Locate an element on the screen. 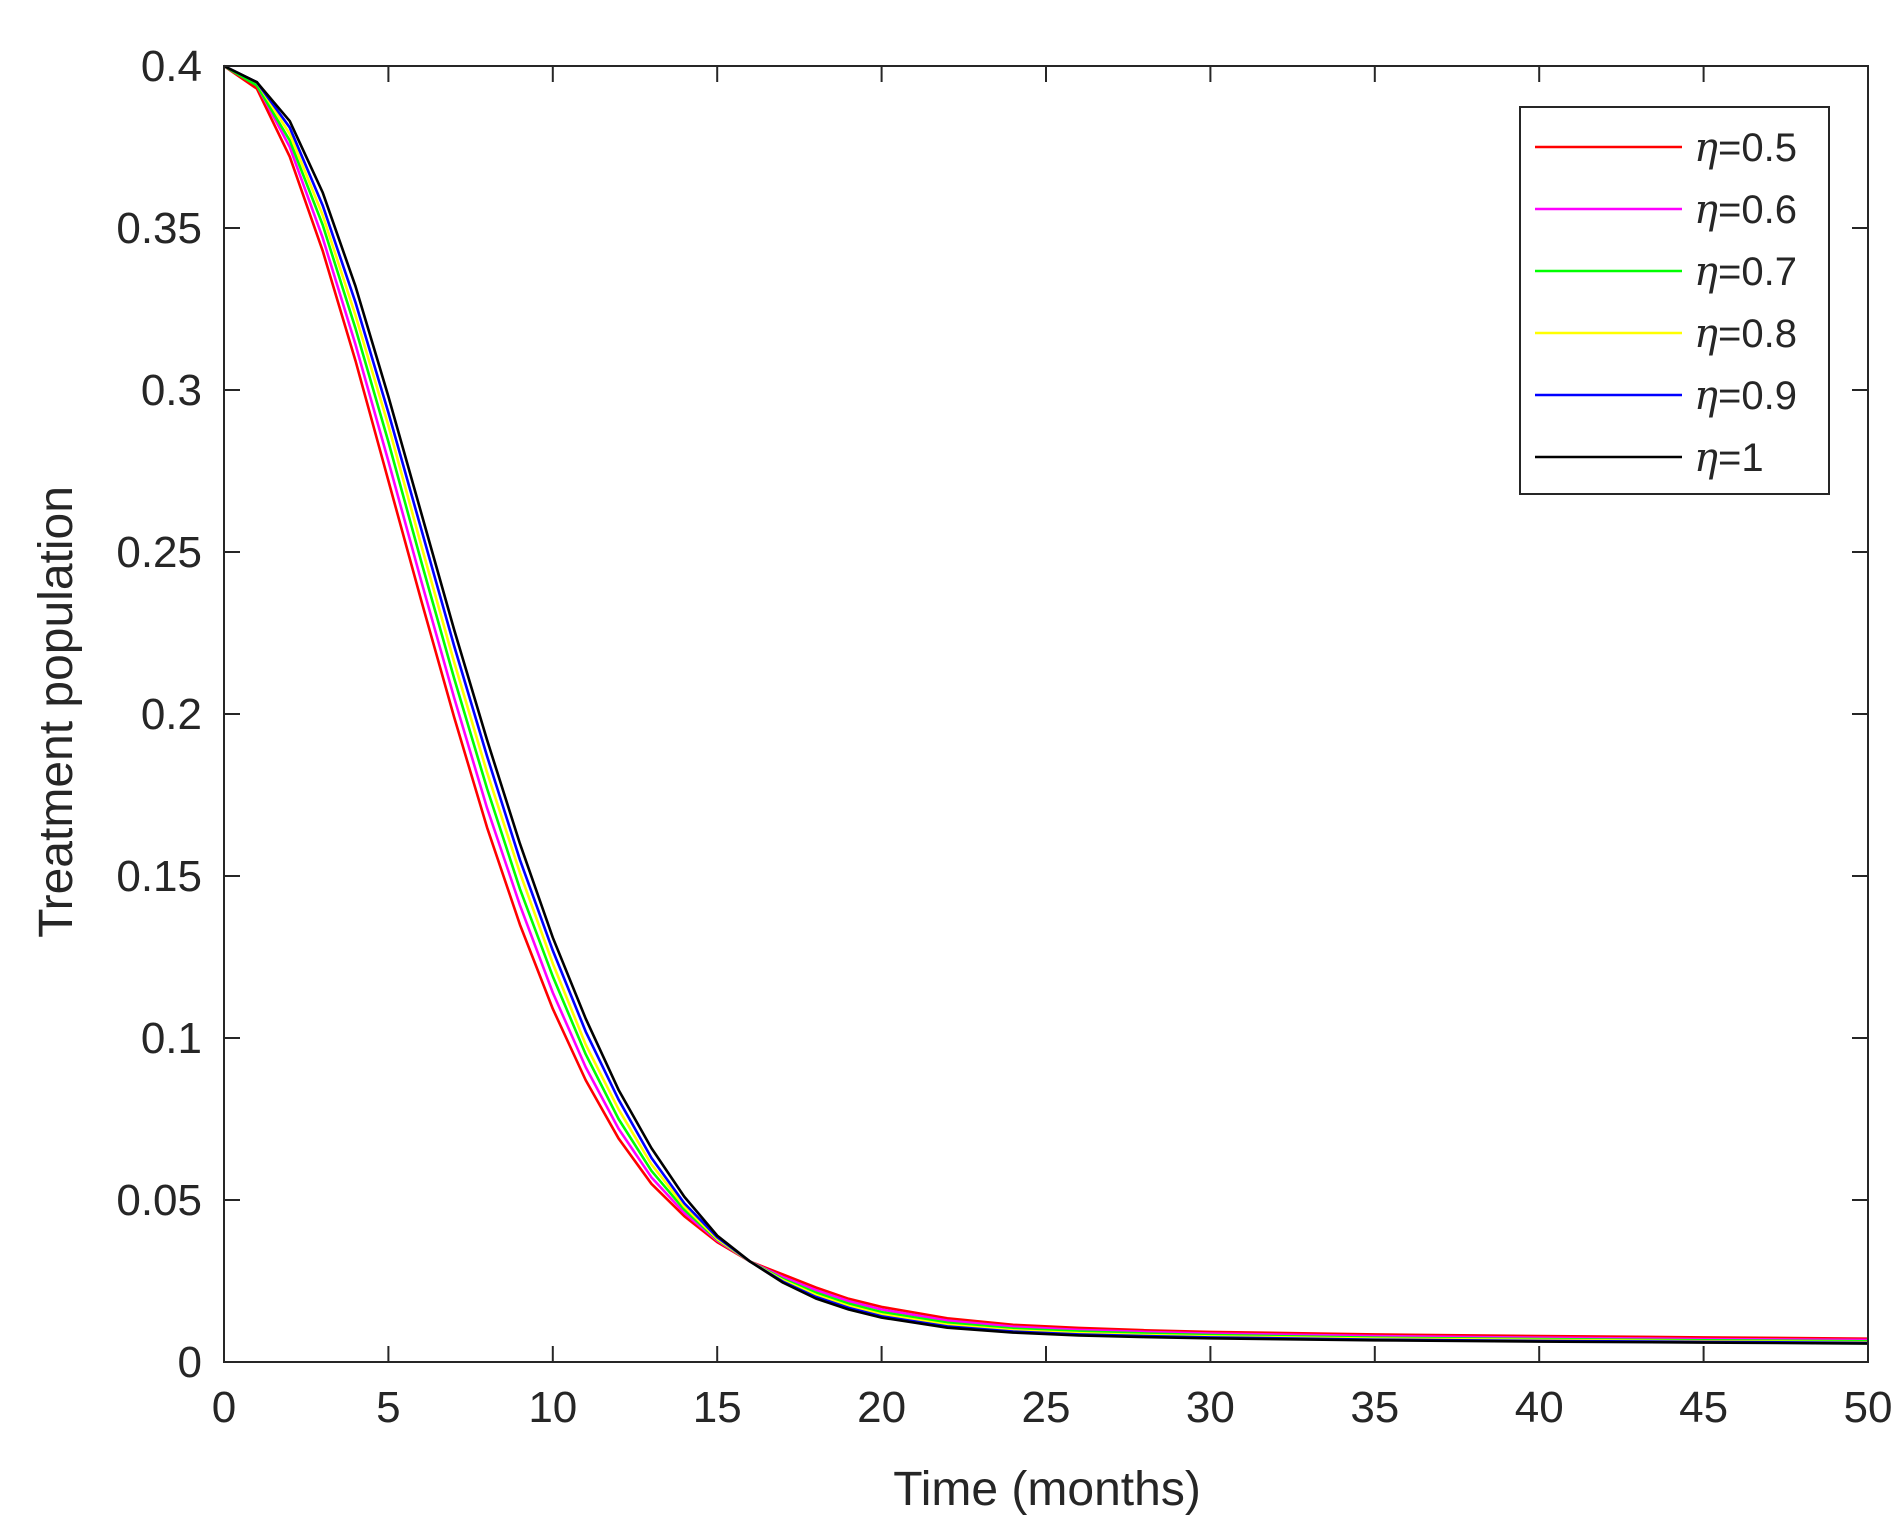 Image resolution: width=1903 pixels, height=1532 pixels. x-tick-label: 45 is located at coordinates (1703, 1407).